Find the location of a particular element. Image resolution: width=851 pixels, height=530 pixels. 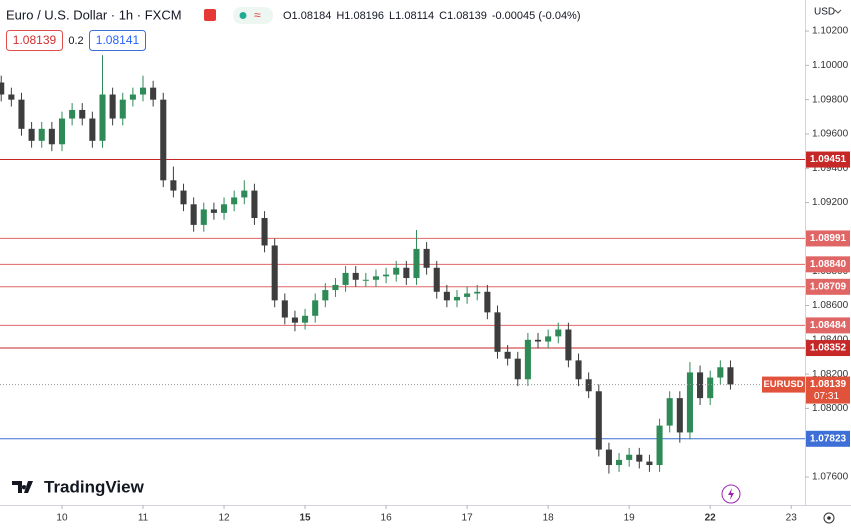

y-tick-label: 1.10000 is located at coordinates (830, 65).